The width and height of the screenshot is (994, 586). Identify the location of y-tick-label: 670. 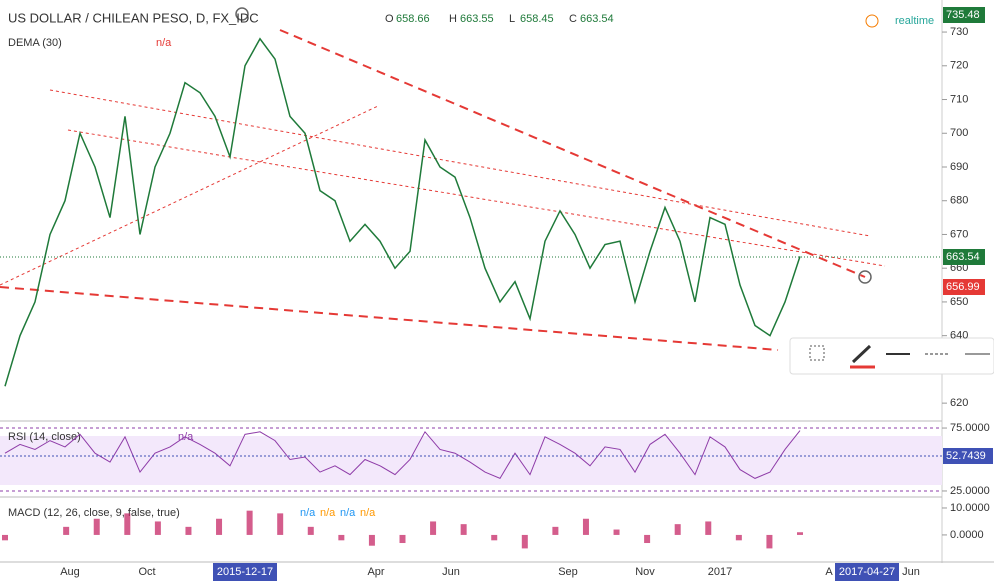
(959, 234).